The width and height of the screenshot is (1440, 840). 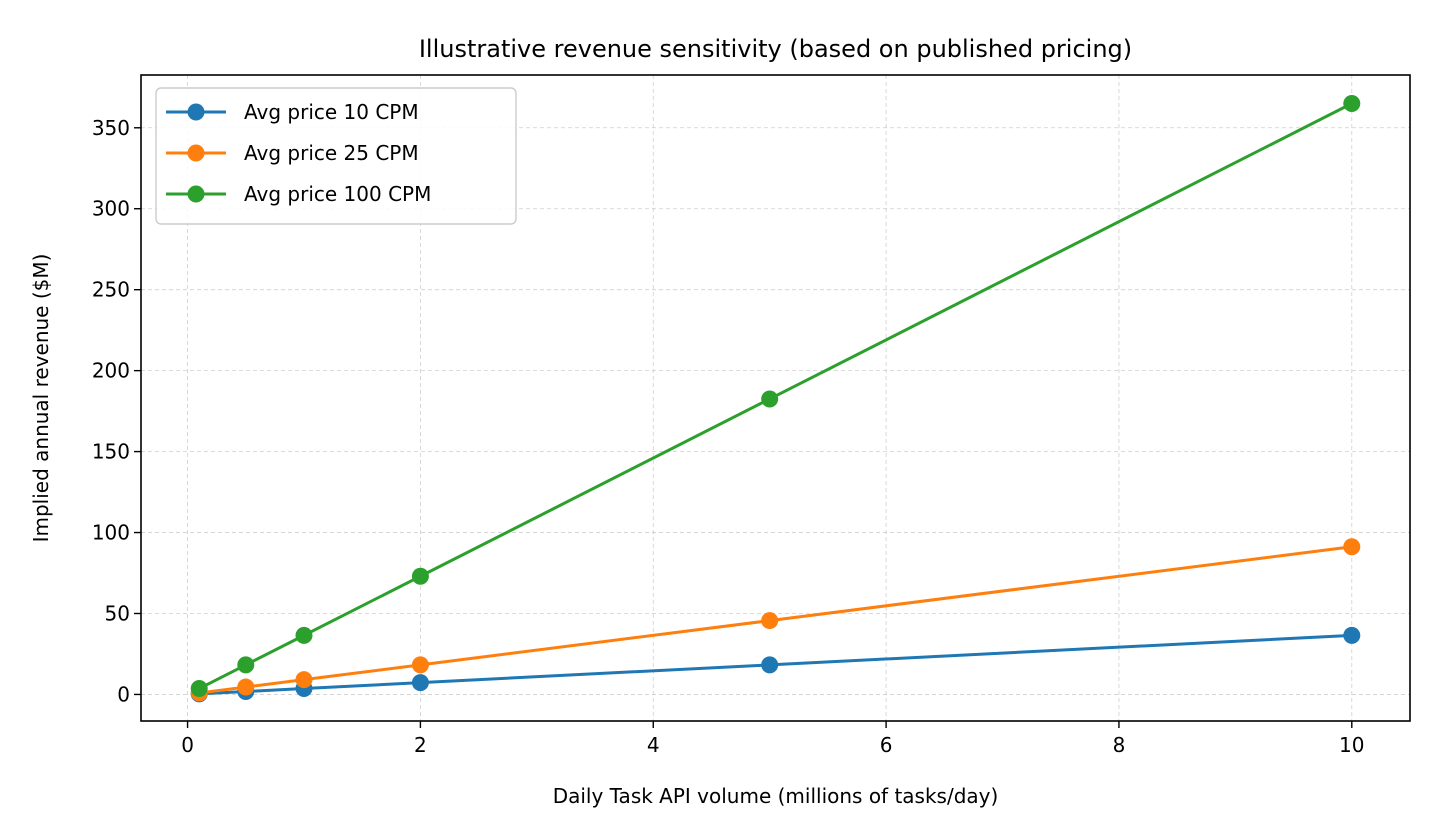 What do you see at coordinates (331, 112) in the screenshot?
I see `legend-label: Avg price 10 CPM` at bounding box center [331, 112].